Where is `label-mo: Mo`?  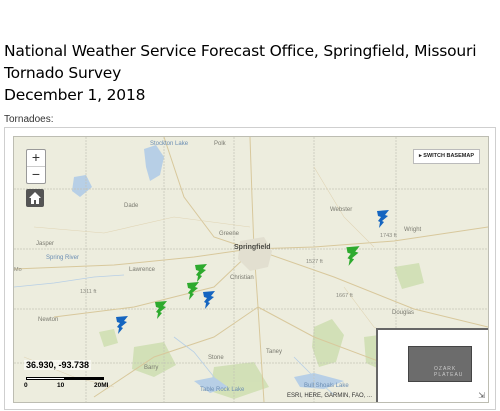 label-mo: Mo is located at coordinates (18, 270).